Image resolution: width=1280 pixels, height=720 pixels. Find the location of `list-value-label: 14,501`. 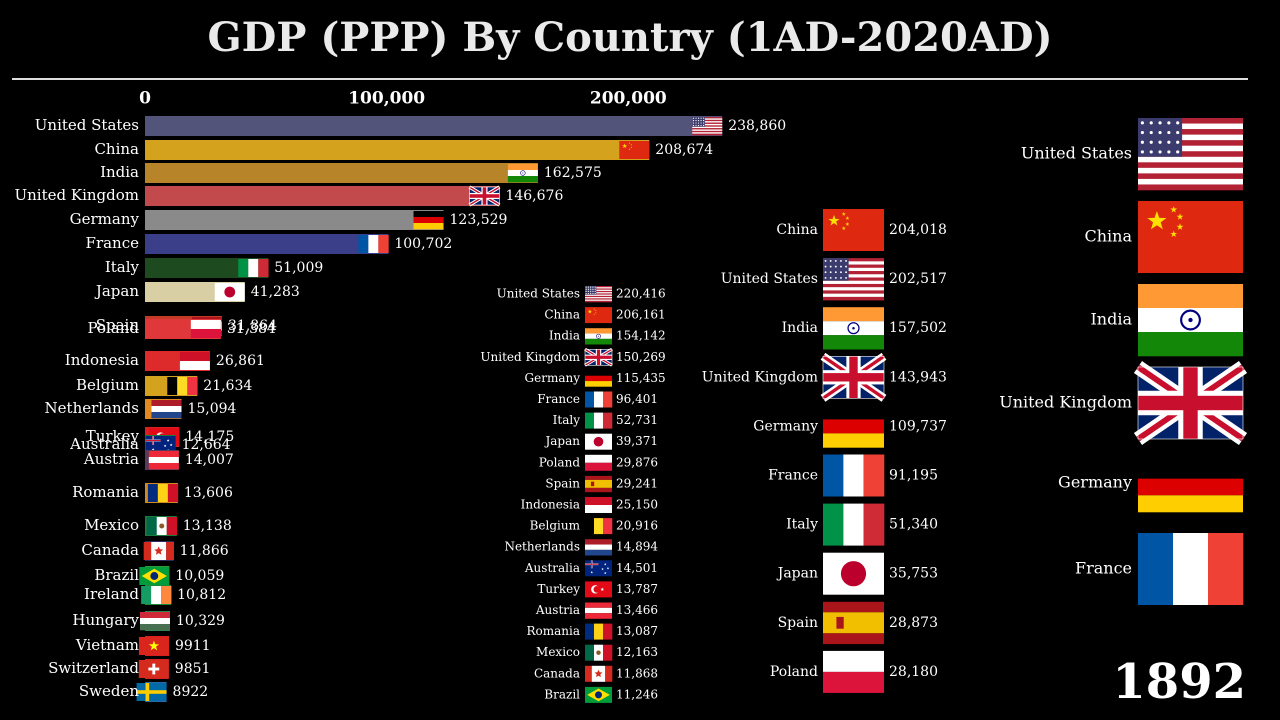

list-value-label: 14,501 is located at coordinates (637, 568).